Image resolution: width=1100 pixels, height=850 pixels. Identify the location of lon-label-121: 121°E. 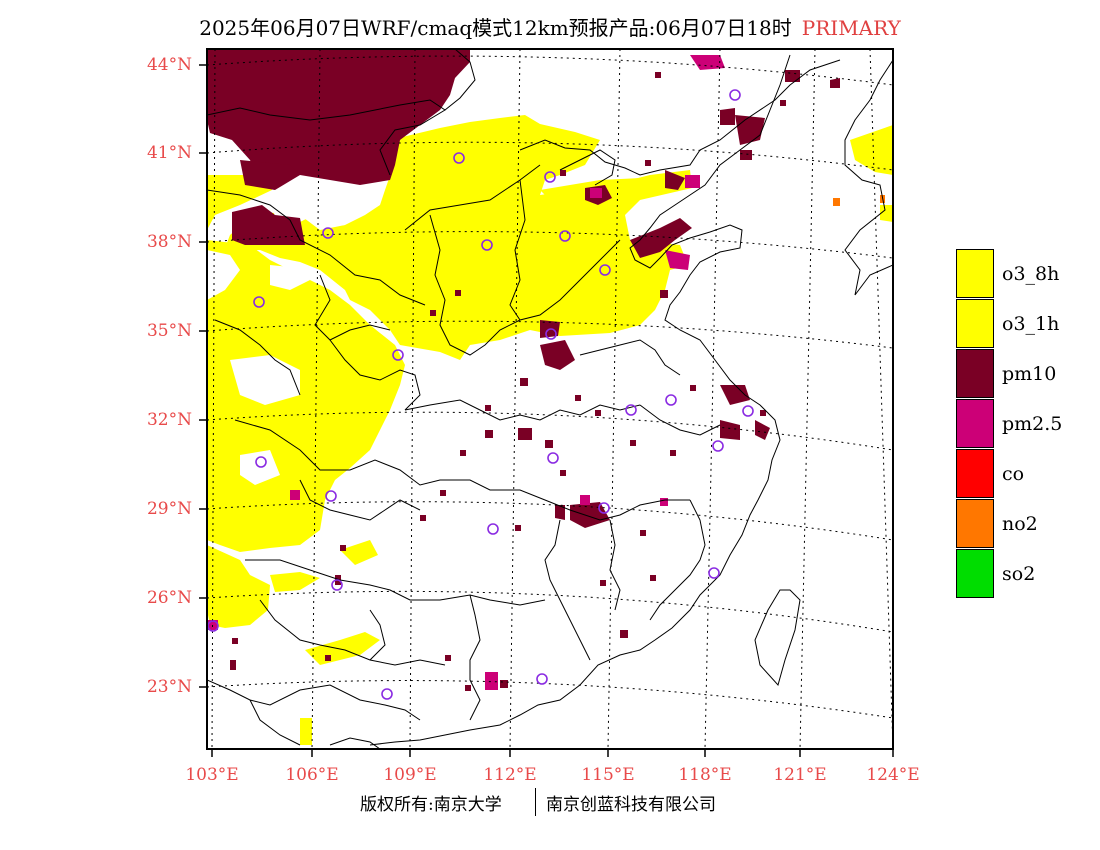
(800, 775).